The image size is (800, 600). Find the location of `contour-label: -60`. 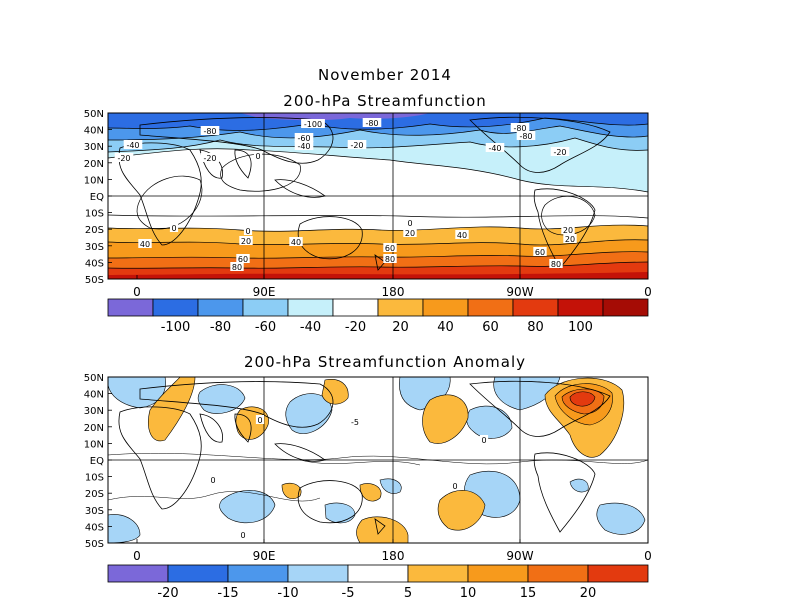

contour-label: -60 is located at coordinates (303, 138).